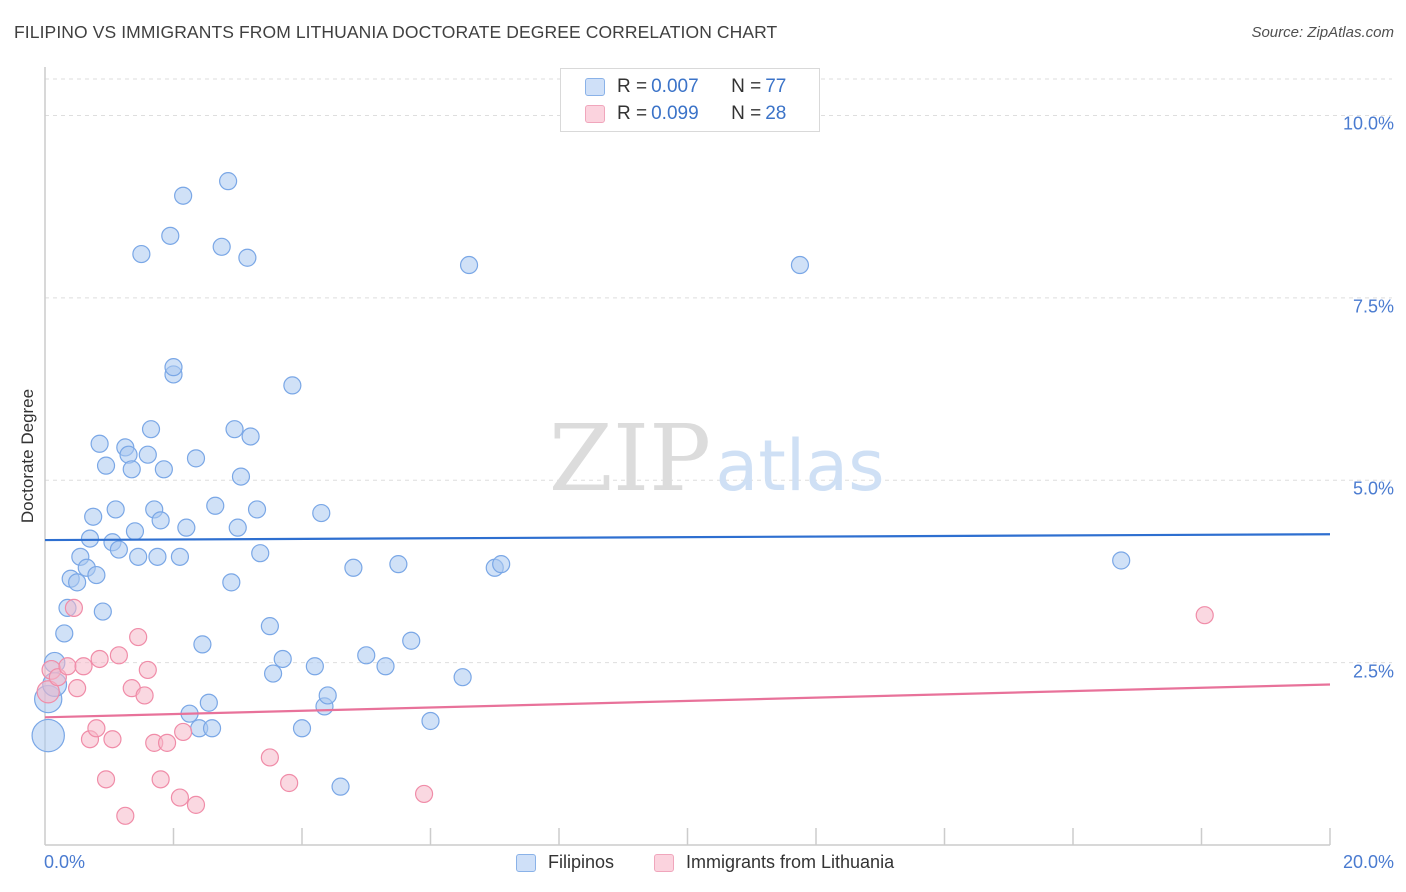  Describe the element at coordinates (1373, 671) in the screenshot. I see `y-tick-label: 2.5%` at that location.